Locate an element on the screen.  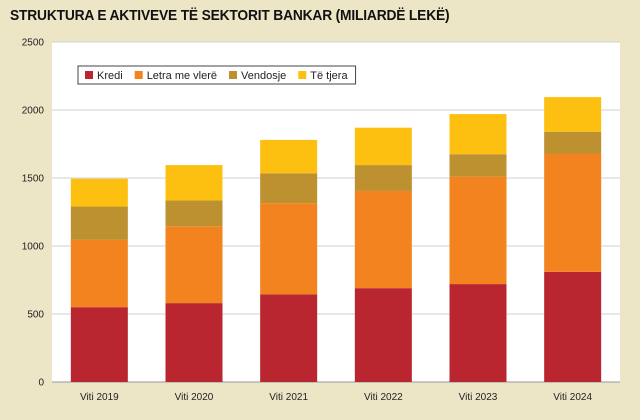
x-tick-label: Viti 2022 is located at coordinates (383, 397).